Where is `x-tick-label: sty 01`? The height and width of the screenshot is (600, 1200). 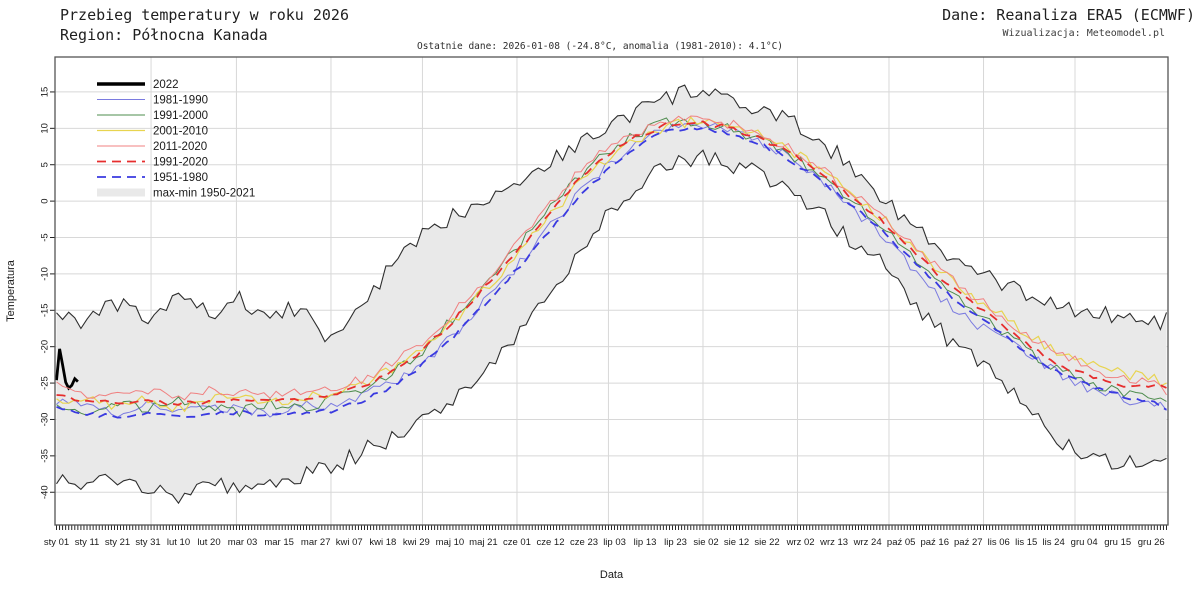 x-tick-label: sty 01 is located at coordinates (56, 542).